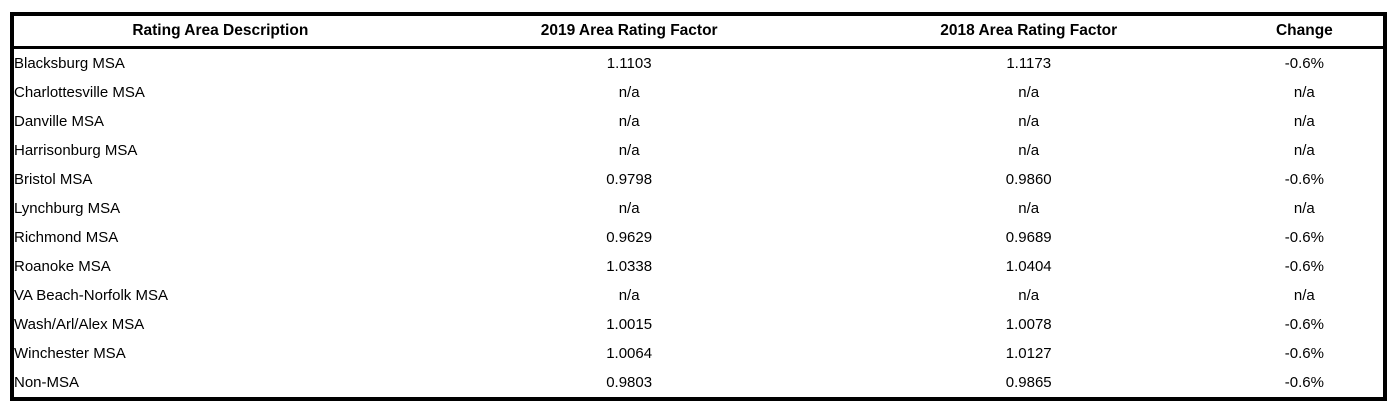  I want to click on table-row: Lynchburg MSA n/a n/a n/a, so click(698, 208).